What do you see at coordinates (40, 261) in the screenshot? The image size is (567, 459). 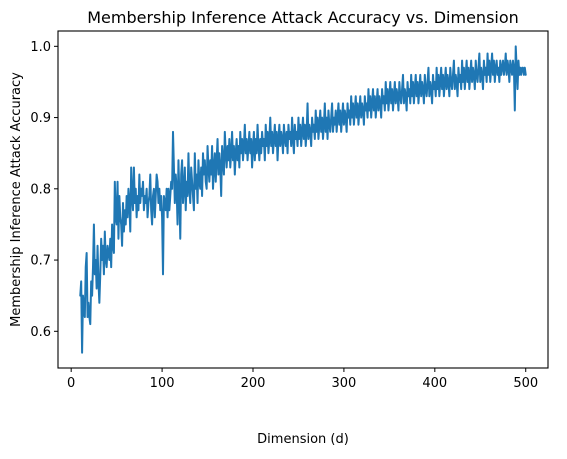 I see `y-tick-label: 0.7` at bounding box center [40, 261].